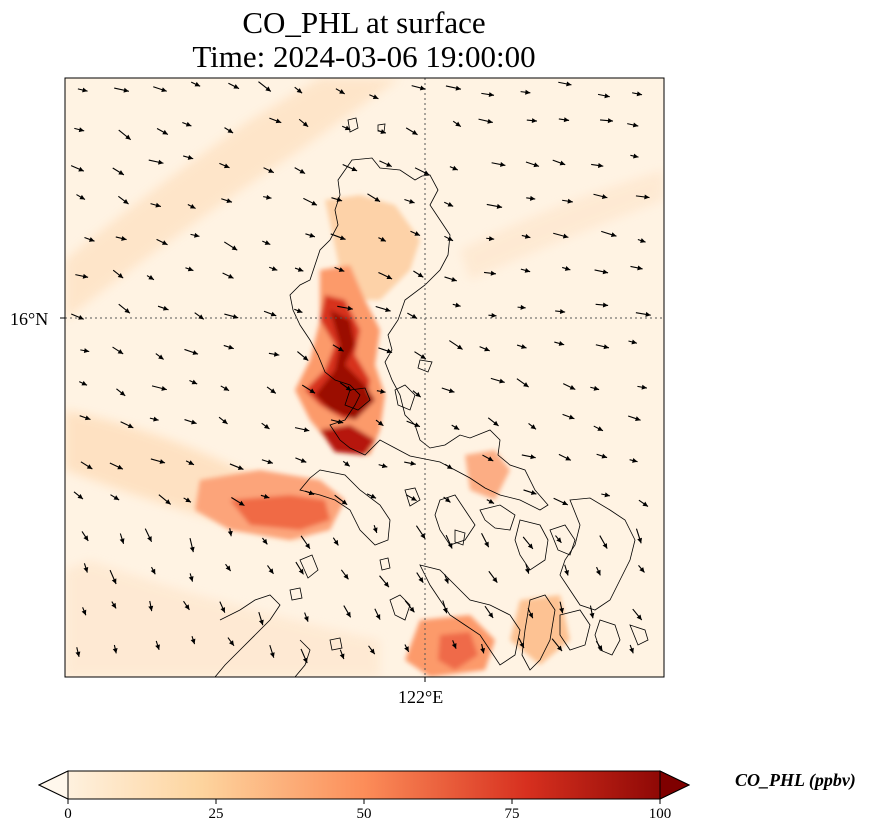 The height and width of the screenshot is (836, 885). Describe the element at coordinates (364, 22) in the screenshot. I see `map-title-line1: CO_PHL at surface` at that location.